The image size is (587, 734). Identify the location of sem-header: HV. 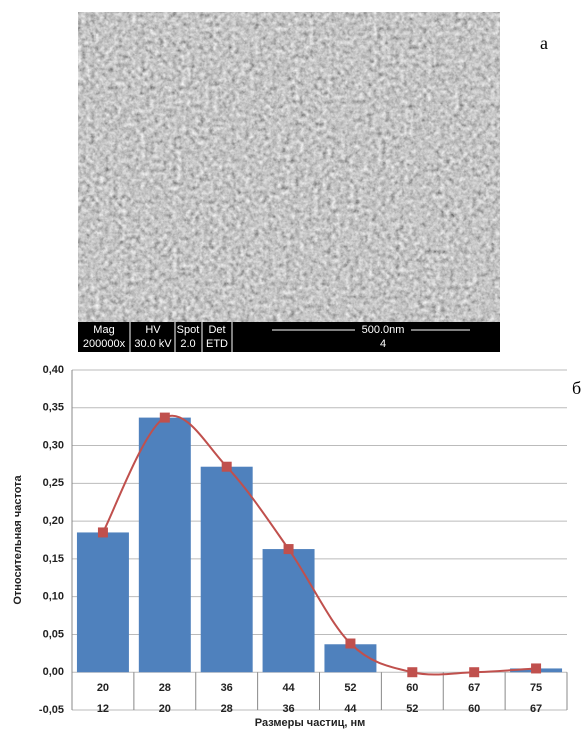
(153, 330).